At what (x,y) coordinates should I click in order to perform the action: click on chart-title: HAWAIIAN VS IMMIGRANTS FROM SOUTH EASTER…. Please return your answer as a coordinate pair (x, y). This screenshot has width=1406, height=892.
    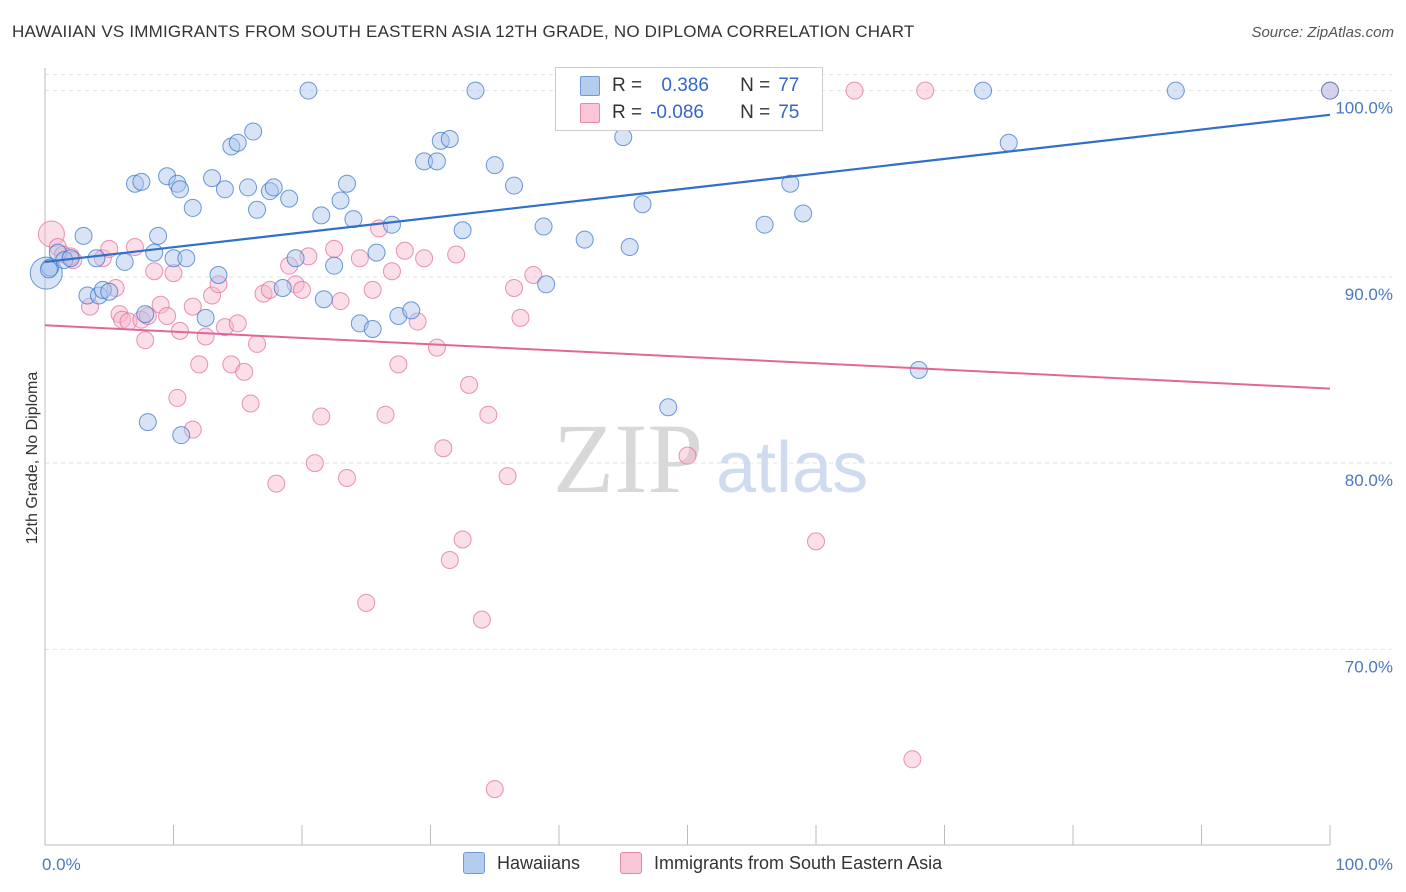
    Looking at the image, I should click on (463, 31).